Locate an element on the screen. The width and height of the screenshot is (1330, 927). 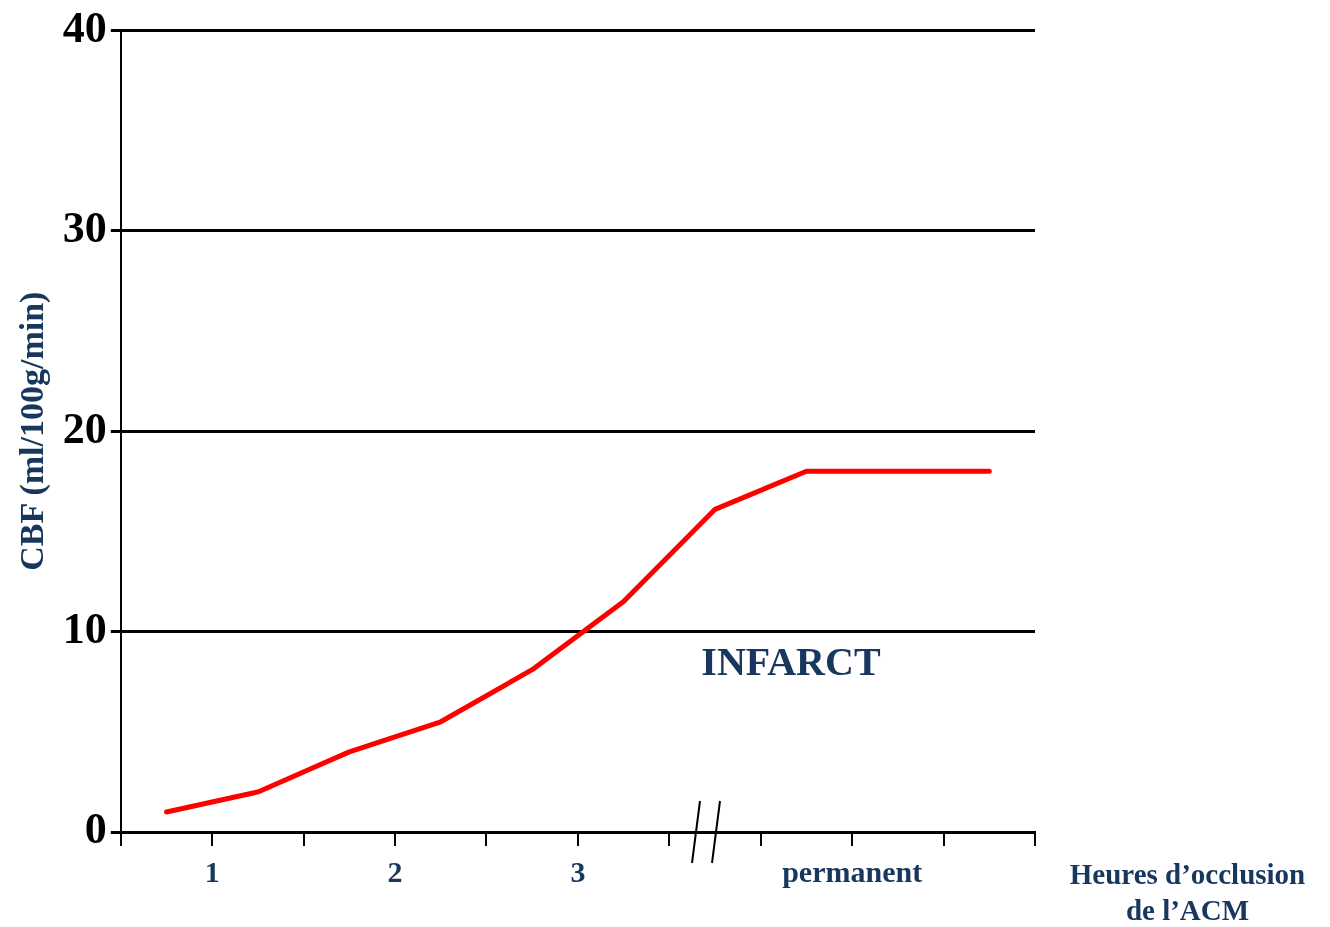
x-tick-label: 1 is located at coordinates (212, 871).